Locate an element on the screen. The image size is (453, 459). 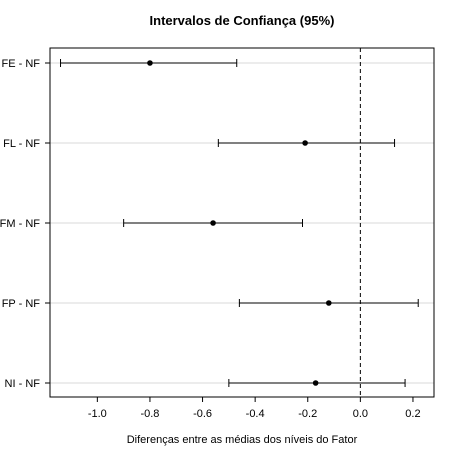
x-tick-label: -0.2 is located at coordinates (307, 414).